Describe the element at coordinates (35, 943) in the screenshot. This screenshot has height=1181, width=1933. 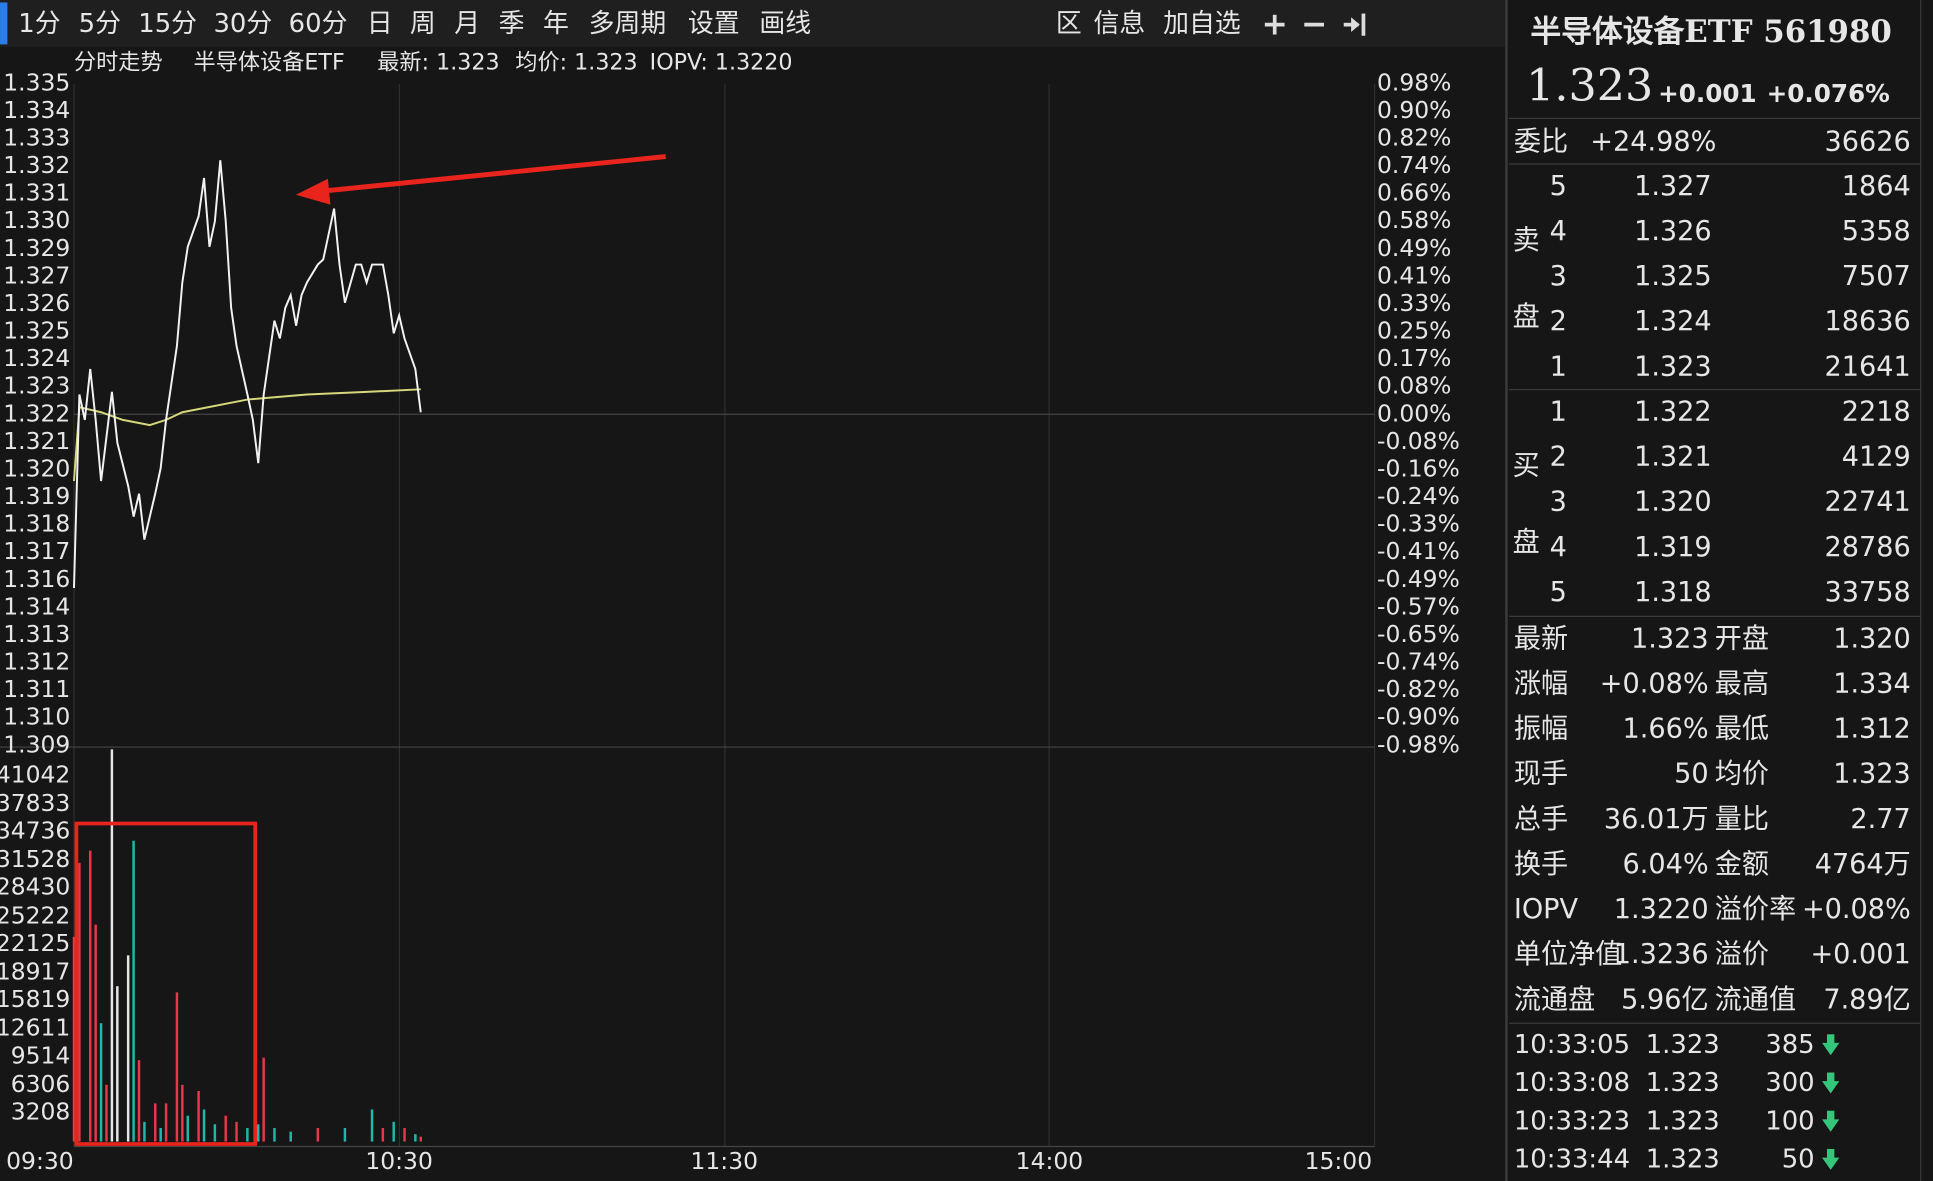
I see `volume-axis-label: 22125` at that location.